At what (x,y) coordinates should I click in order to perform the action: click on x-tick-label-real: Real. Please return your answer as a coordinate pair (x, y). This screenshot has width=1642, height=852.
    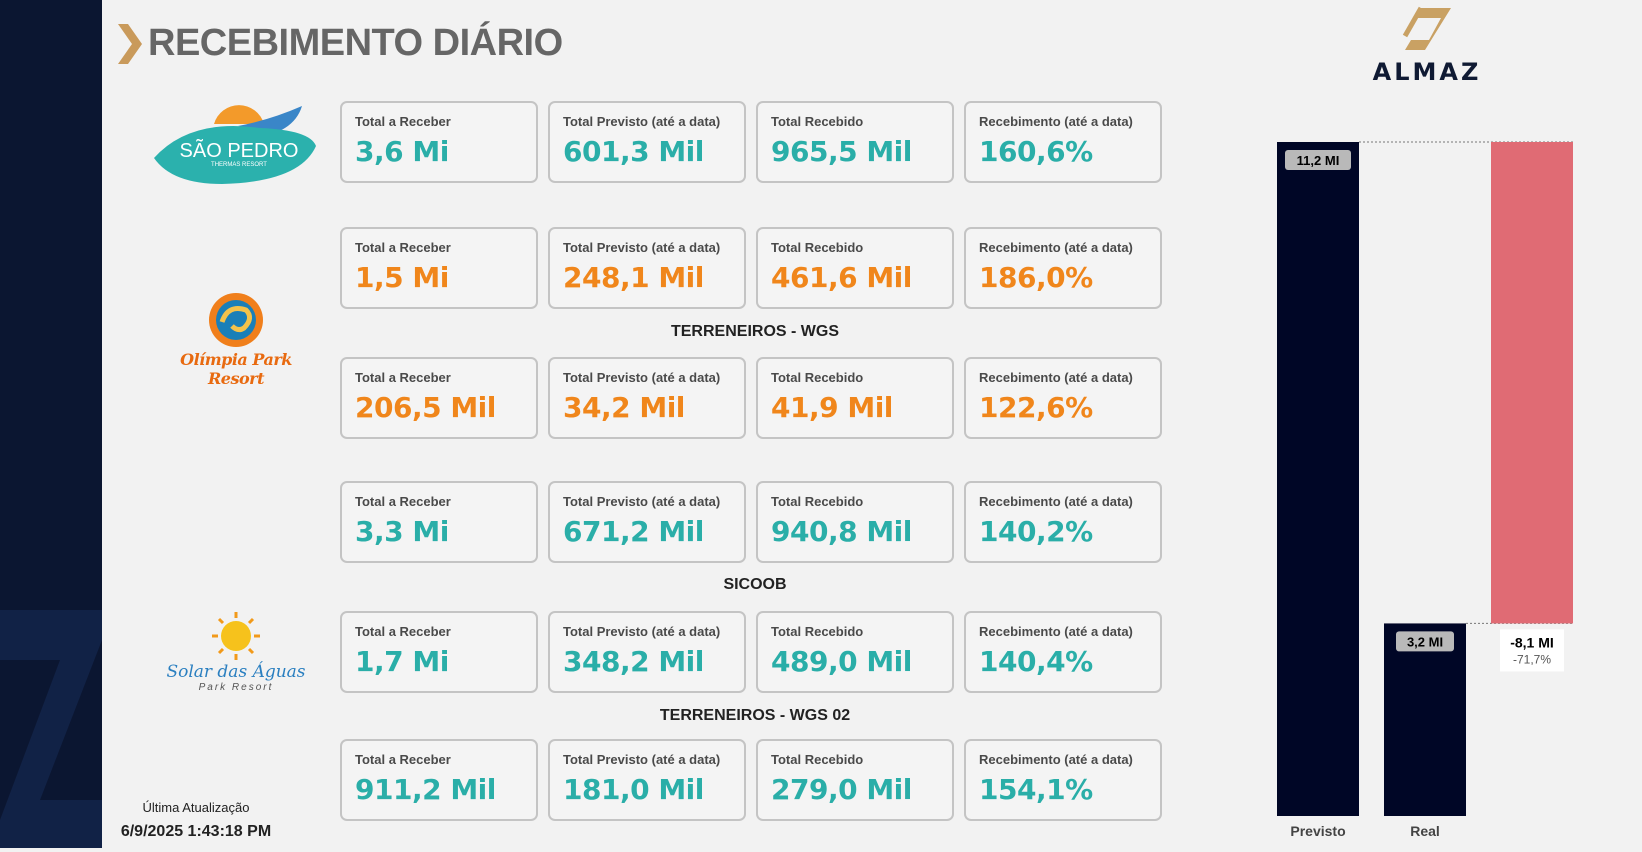
    Looking at the image, I should click on (1425, 831).